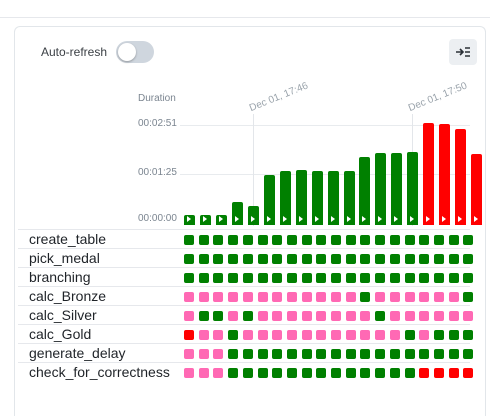 Image resolution: width=498 pixels, height=416 pixels. I want to click on autorefresh-toggle, so click(135, 52).